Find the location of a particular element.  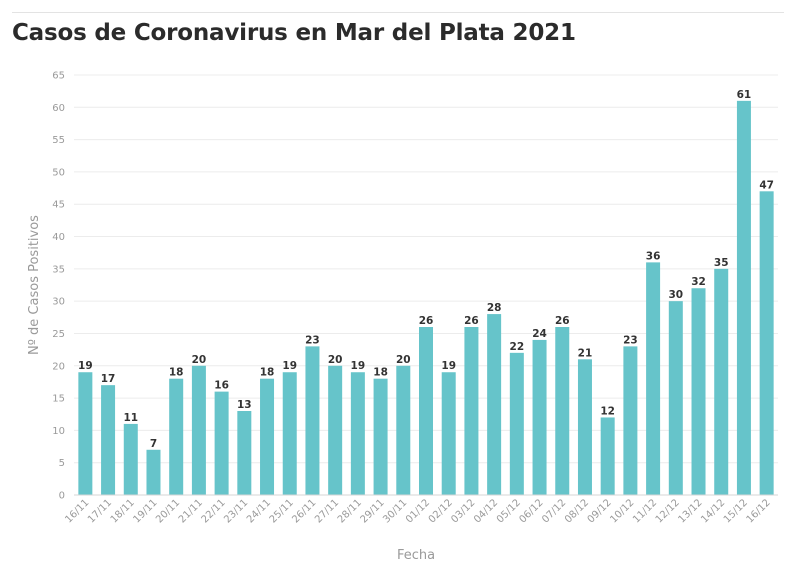

data-label: 36 is located at coordinates (653, 256).